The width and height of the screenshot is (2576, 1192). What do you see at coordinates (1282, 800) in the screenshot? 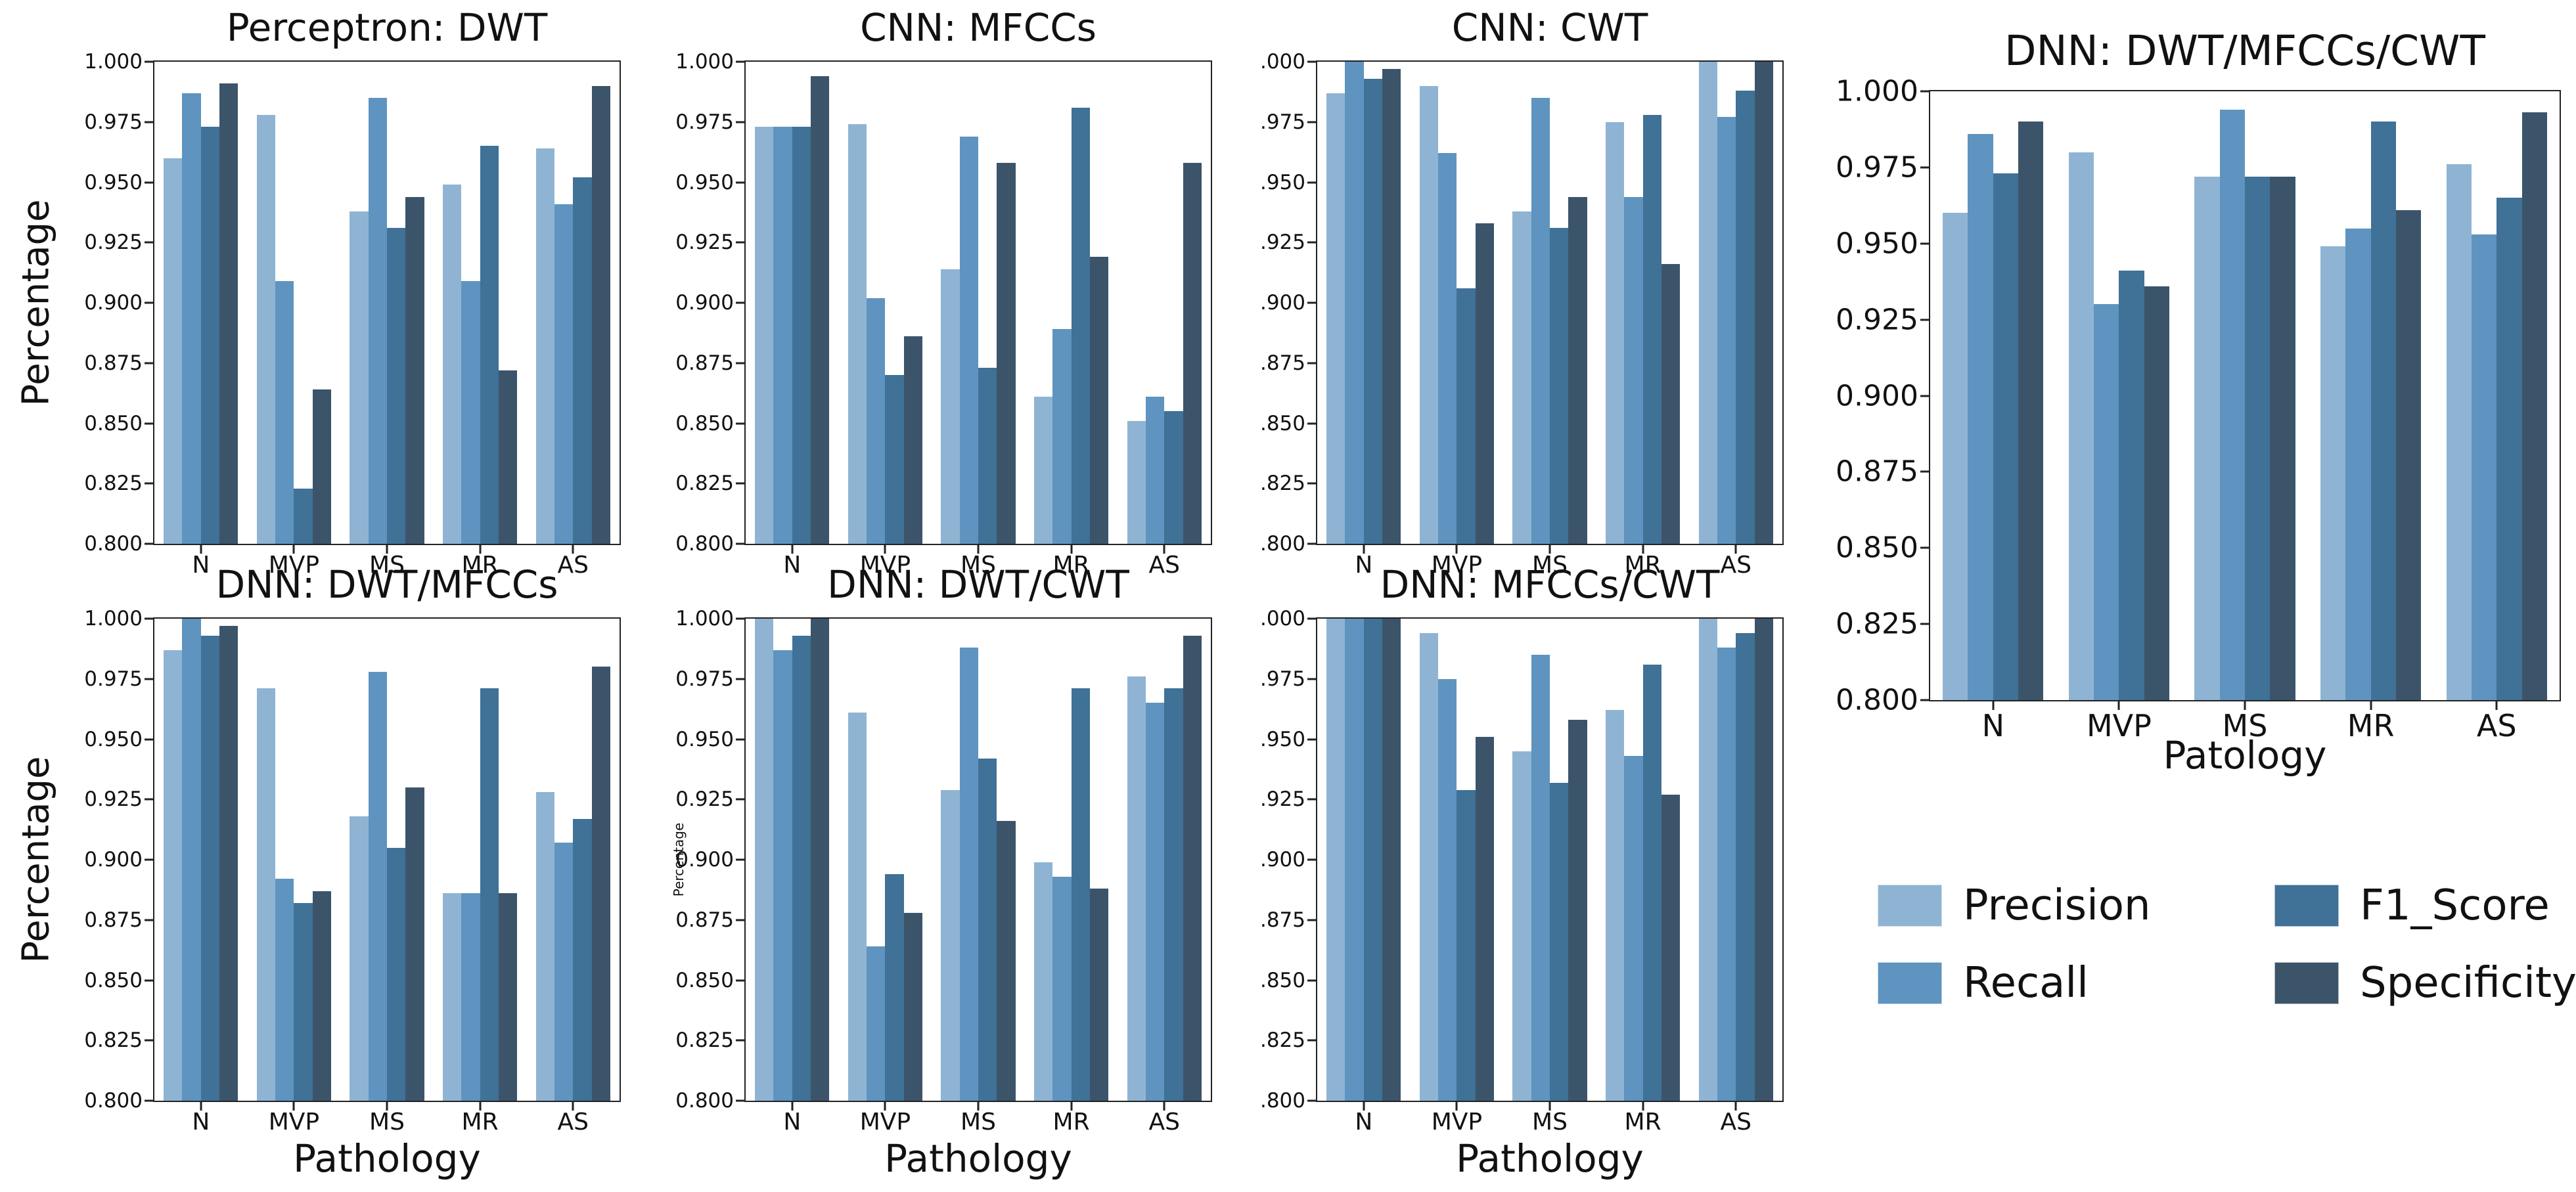
I see `y-tick-label: .925` at bounding box center [1282, 800].